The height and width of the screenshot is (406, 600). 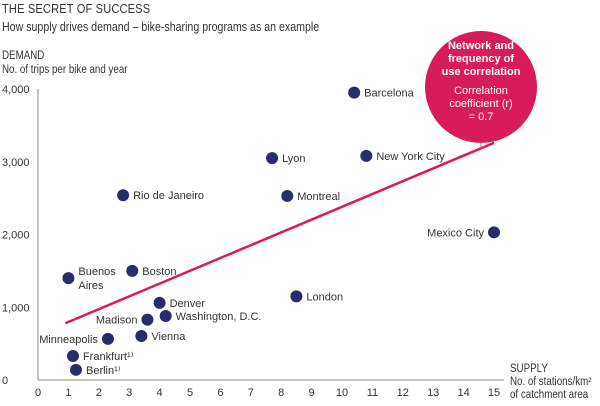 What do you see at coordinates (463, 393) in the screenshot?
I see `x-tick-label: 14` at bounding box center [463, 393].